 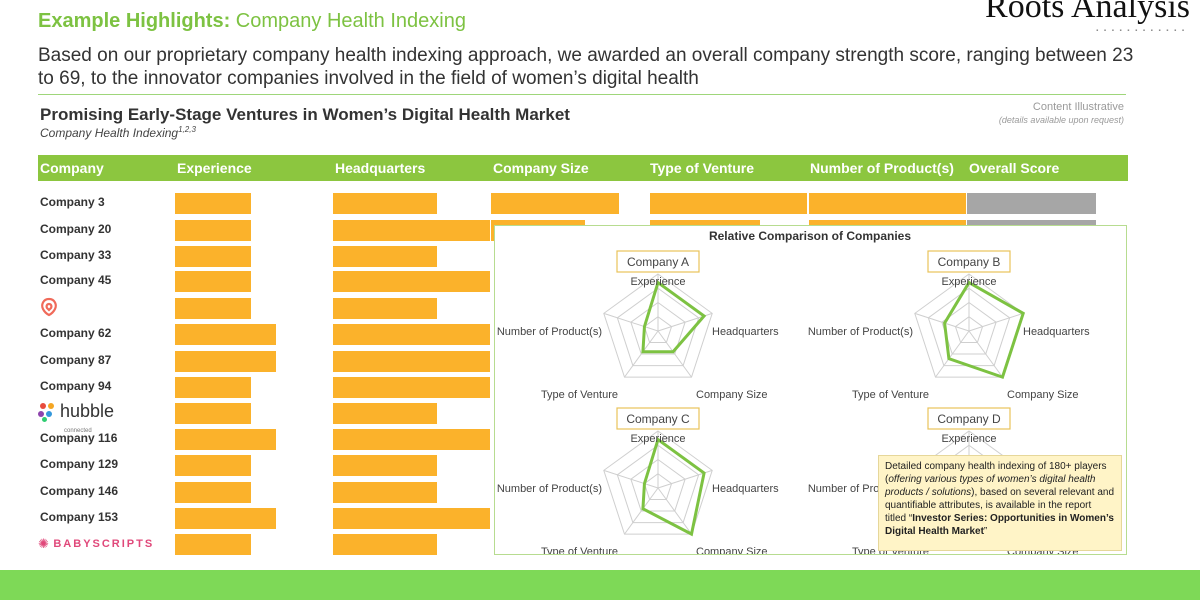 I want to click on column-header: Overall Score, so click(x=1014, y=168).